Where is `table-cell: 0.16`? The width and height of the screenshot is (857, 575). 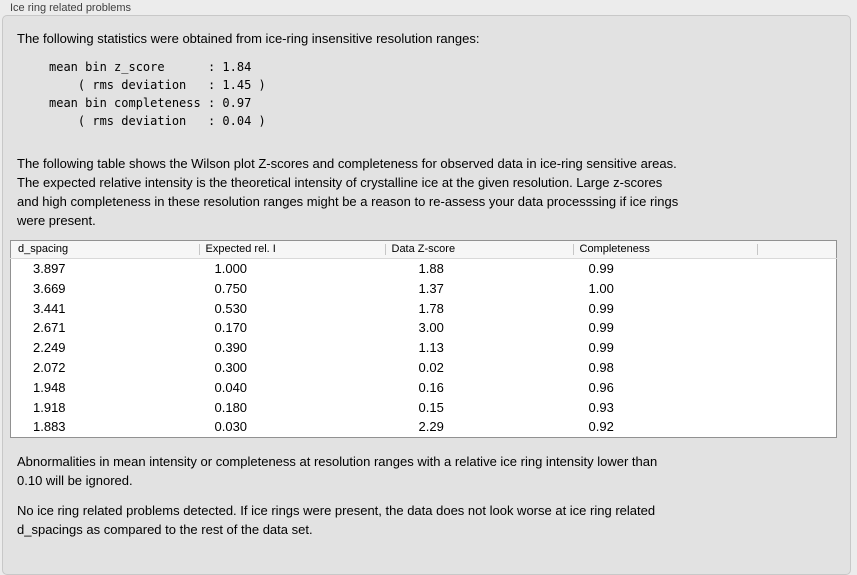
table-cell: 0.16 is located at coordinates (431, 387).